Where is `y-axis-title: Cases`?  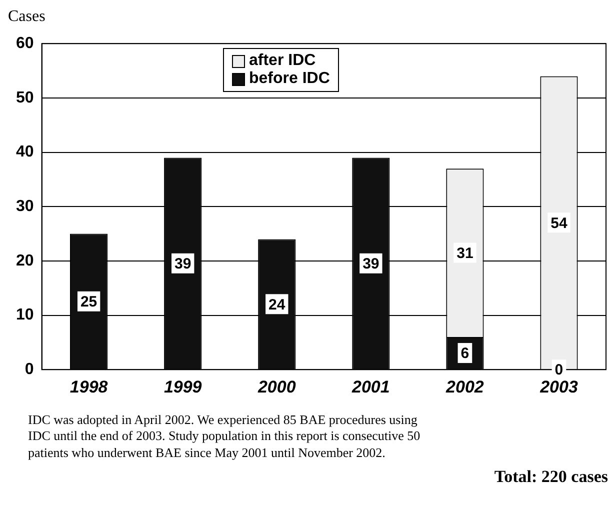
y-axis-title: Cases is located at coordinates (27, 17).